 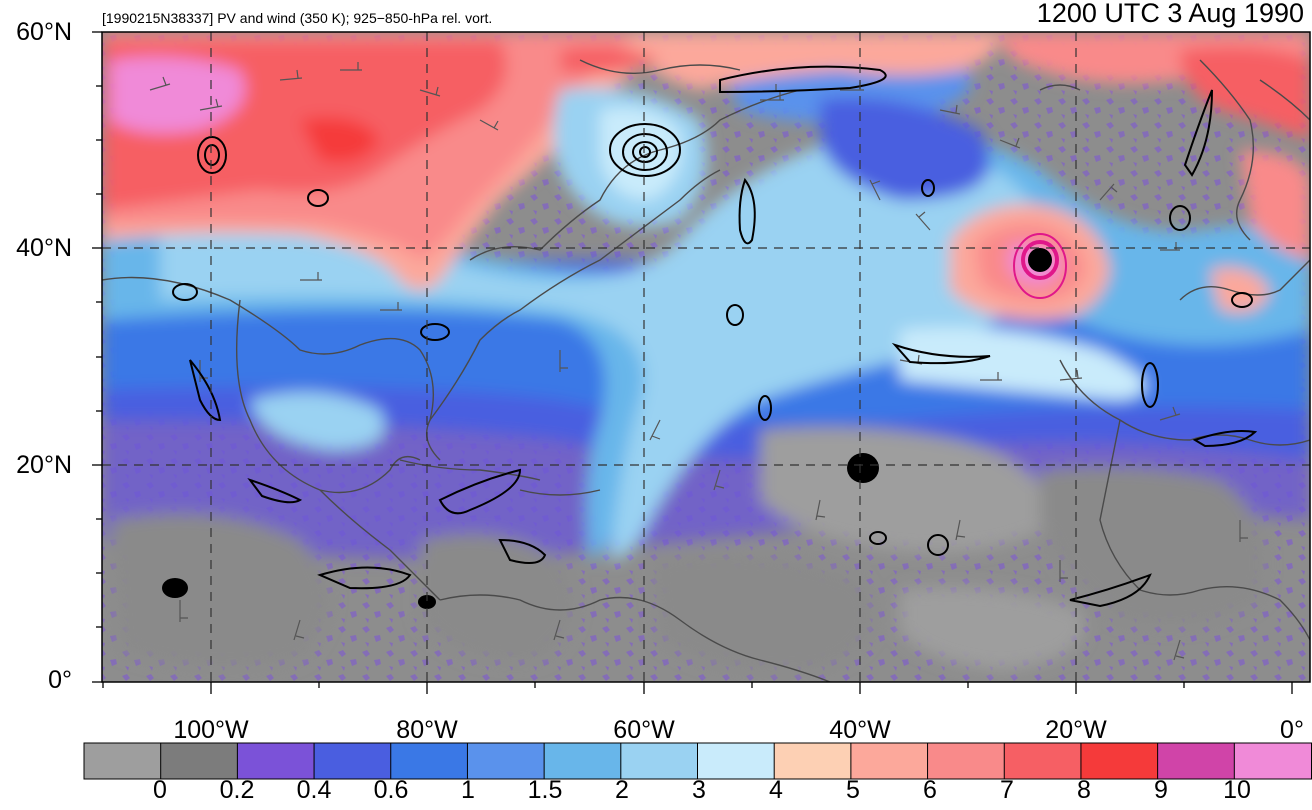 I want to click on colorbar-label: 4, so click(x=776, y=790).